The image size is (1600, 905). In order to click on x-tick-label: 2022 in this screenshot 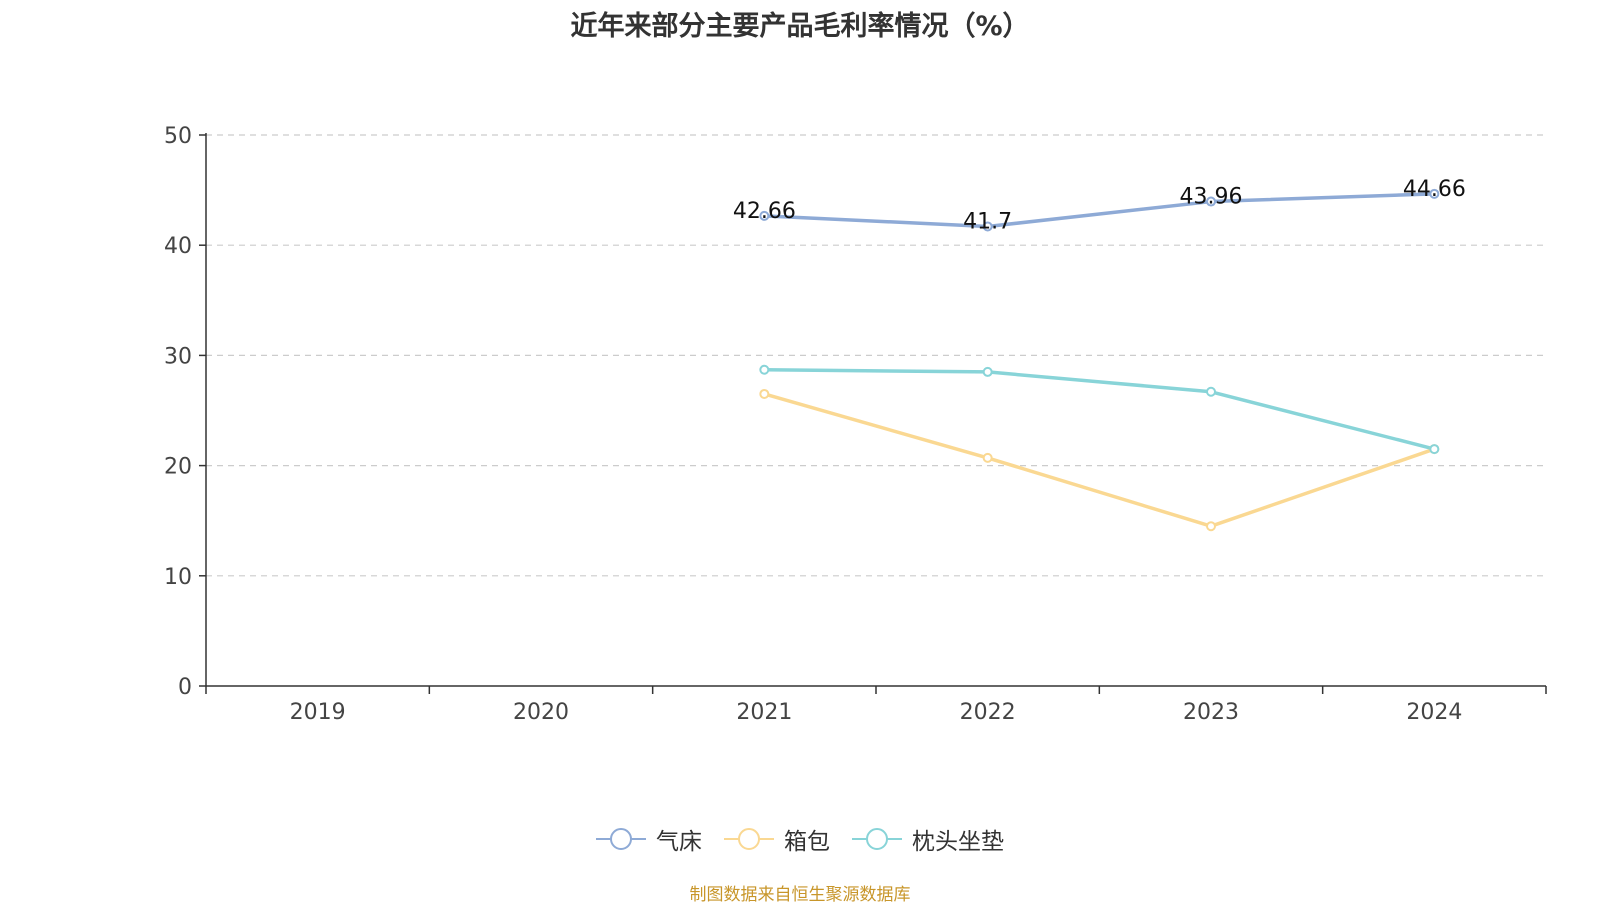, I will do `click(988, 712)`.